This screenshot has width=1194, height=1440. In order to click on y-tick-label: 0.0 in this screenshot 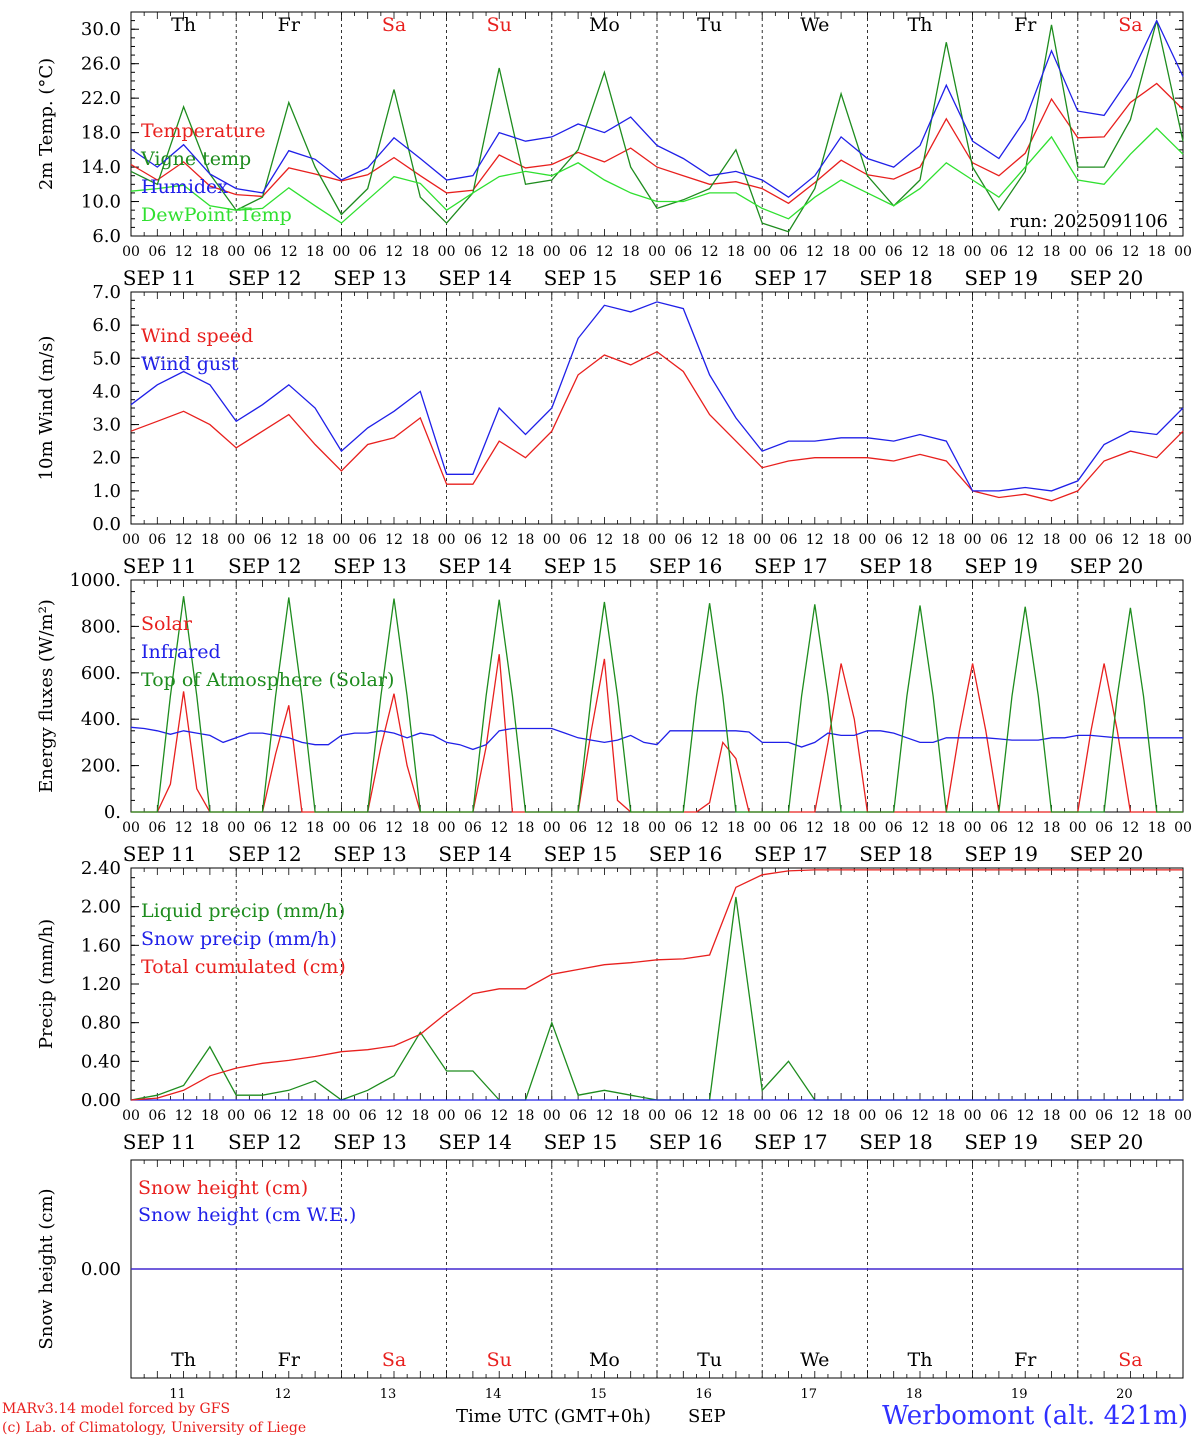, I will do `click(106, 524)`.